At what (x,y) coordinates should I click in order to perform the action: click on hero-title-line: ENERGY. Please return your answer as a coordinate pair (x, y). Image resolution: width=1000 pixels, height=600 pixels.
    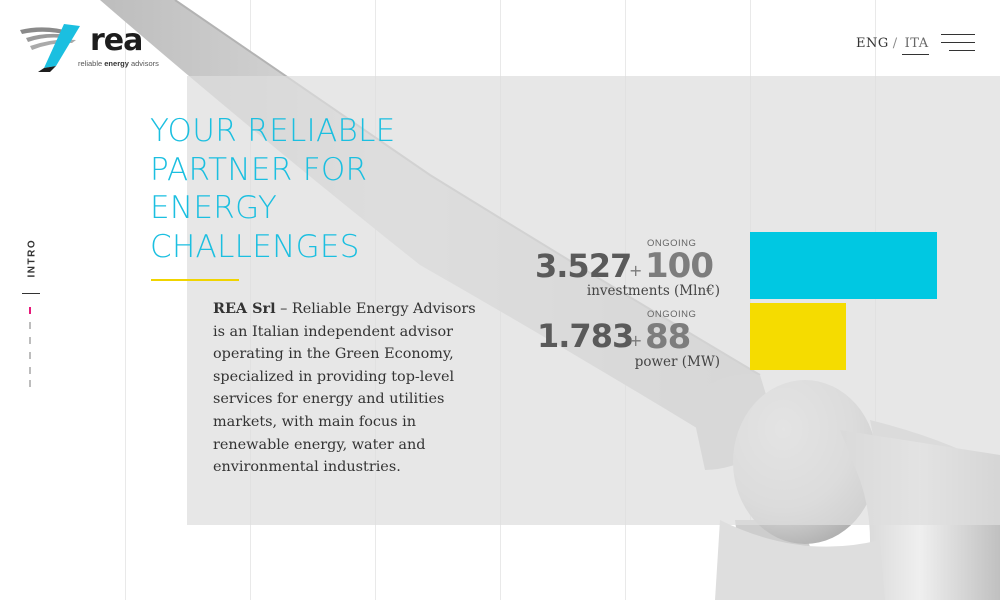
    Looking at the image, I should click on (214, 208).